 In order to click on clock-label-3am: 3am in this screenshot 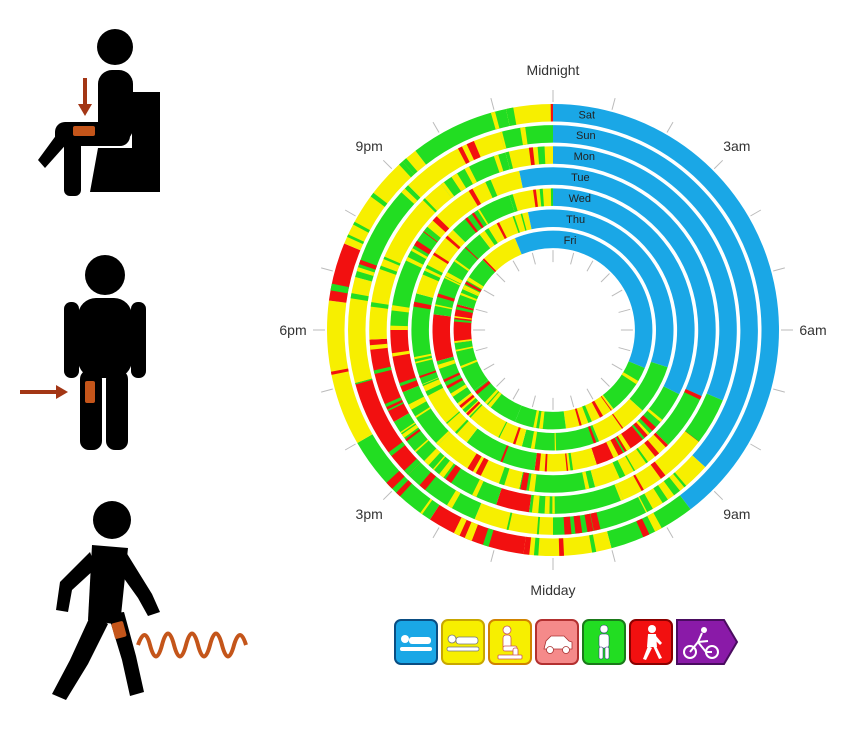, I will do `click(736, 146)`.